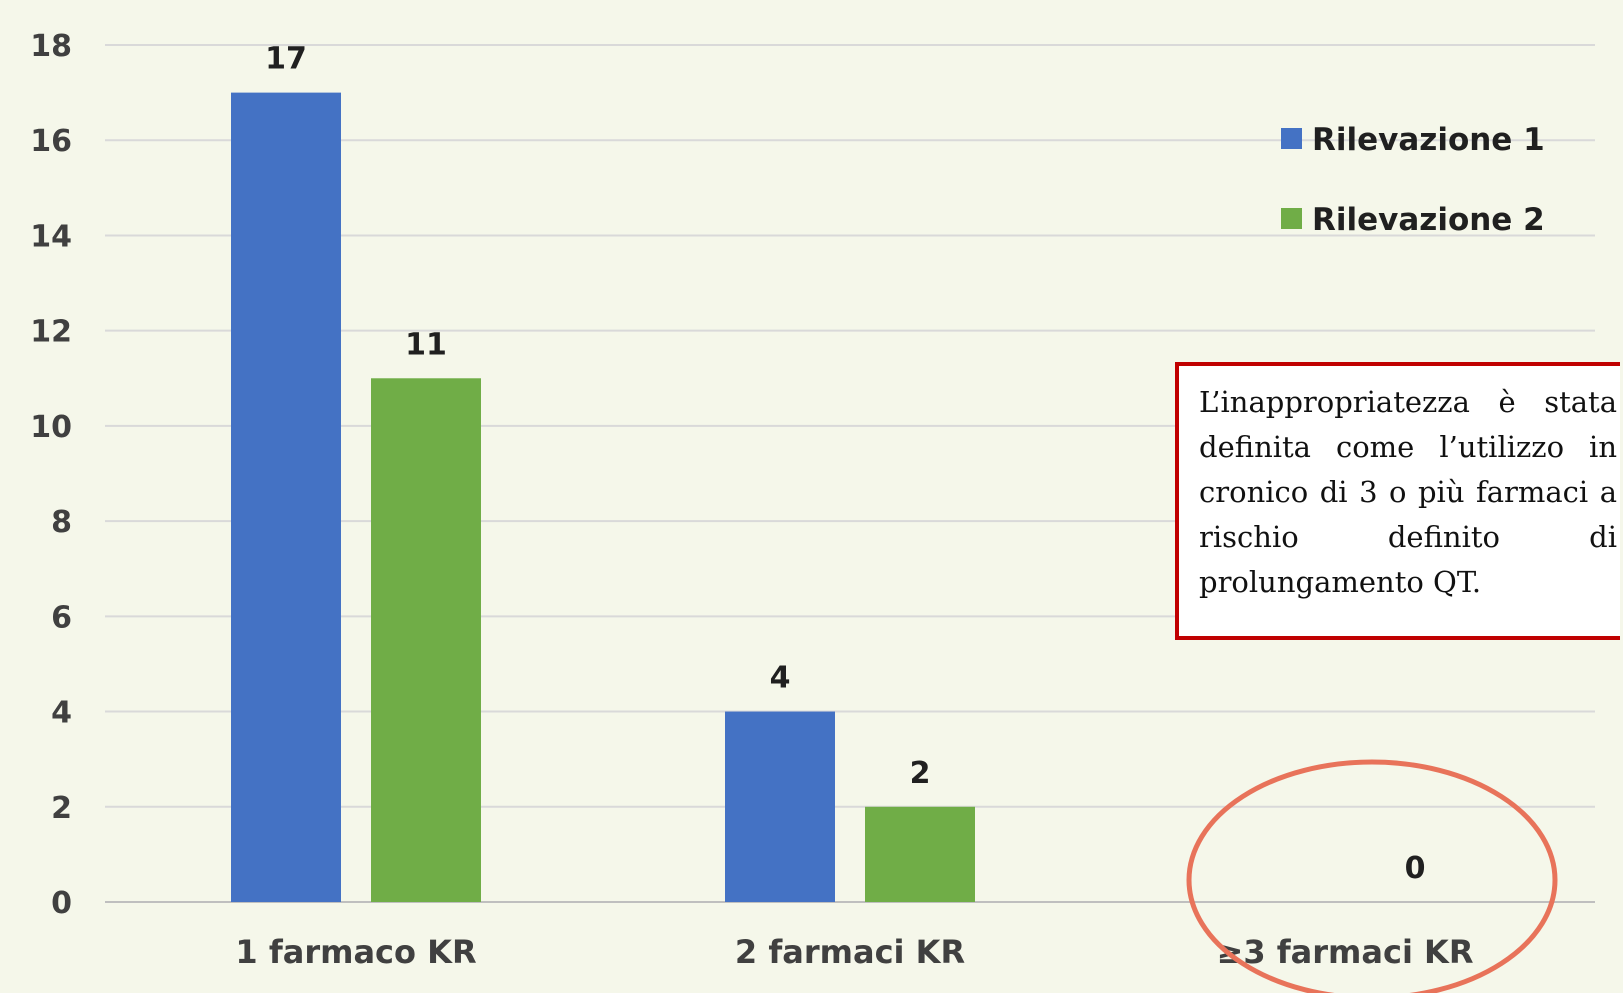  What do you see at coordinates (1345, 952) in the screenshot?
I see `x-category-label: ≥3 farmaci KR` at bounding box center [1345, 952].